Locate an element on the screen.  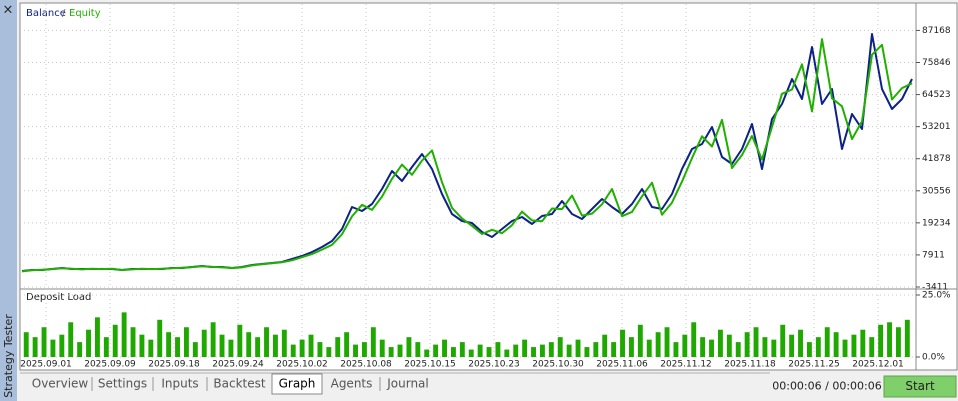
start-button: Start is located at coordinates (920, 386).